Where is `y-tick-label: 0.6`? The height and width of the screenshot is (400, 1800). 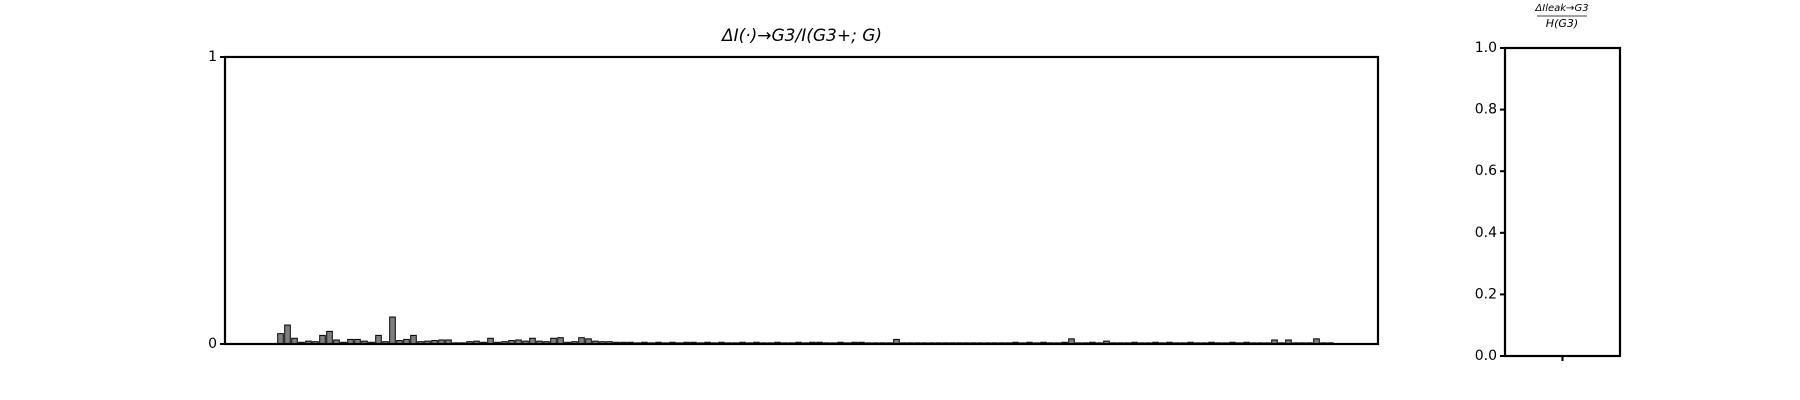 y-tick-label: 0.6 is located at coordinates (1486, 171).